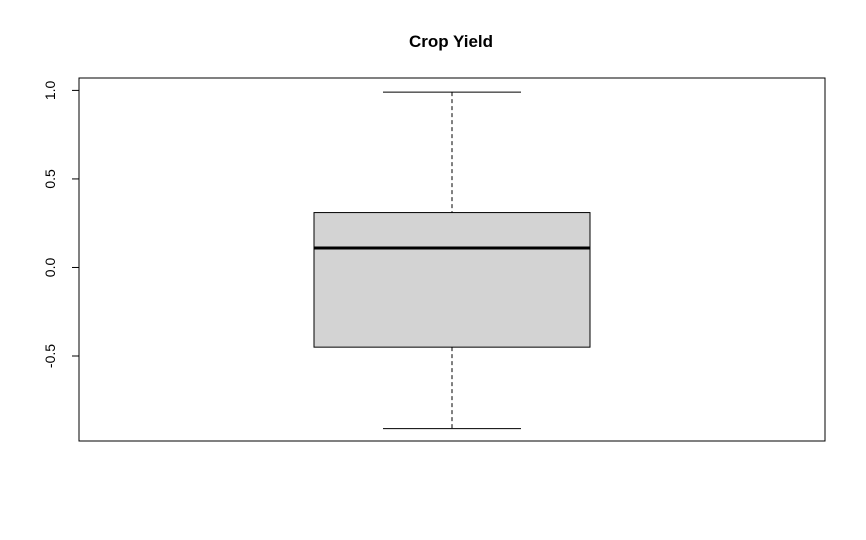  Describe the element at coordinates (451, 41) in the screenshot. I see `chart-title: Crop Yield` at that location.